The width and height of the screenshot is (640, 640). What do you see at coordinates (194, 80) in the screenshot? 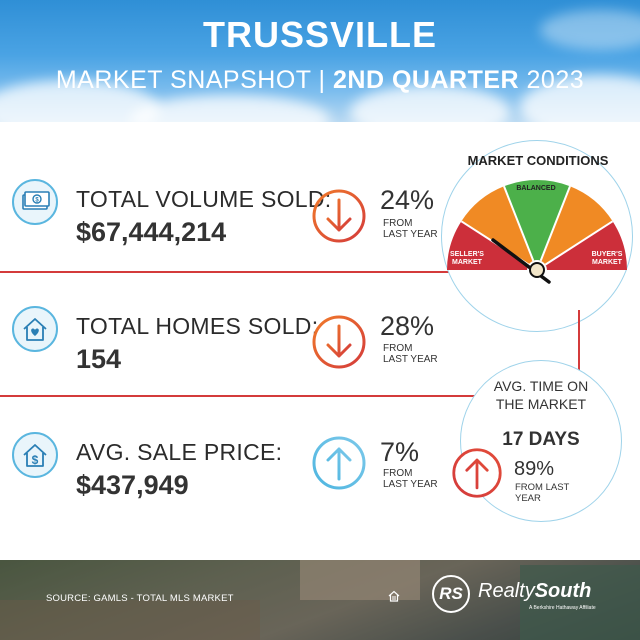
I see `subtitle-prefix: MARKET SNAPSHOT |` at bounding box center [194, 80].